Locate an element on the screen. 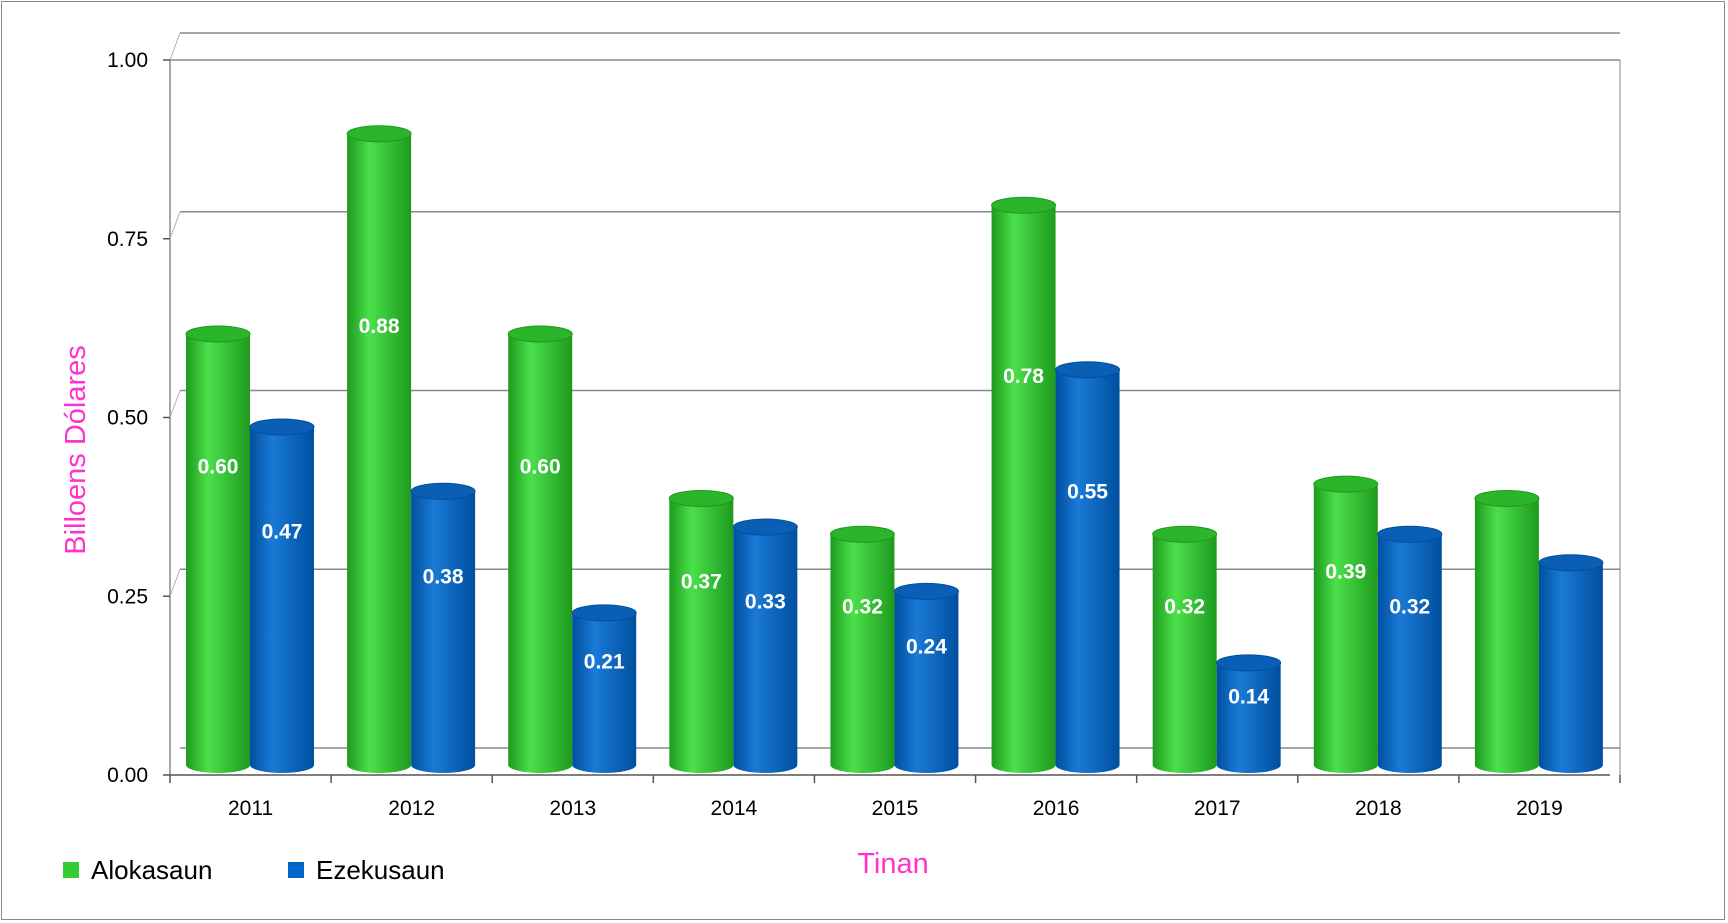 The image size is (1728, 923). legend-item-ezekusaun: Ezekusaun is located at coordinates (366, 870).